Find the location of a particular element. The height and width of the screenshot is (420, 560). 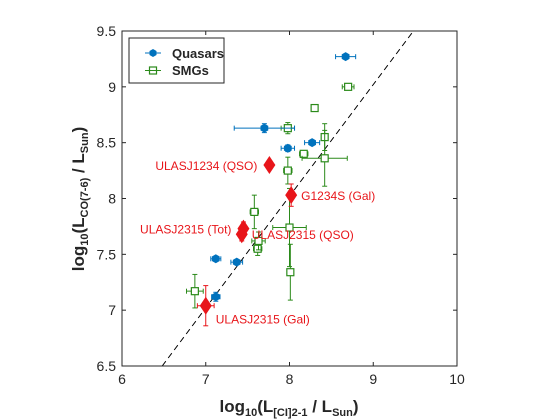

y-tick-label: 9.5 is located at coordinates (107, 31).